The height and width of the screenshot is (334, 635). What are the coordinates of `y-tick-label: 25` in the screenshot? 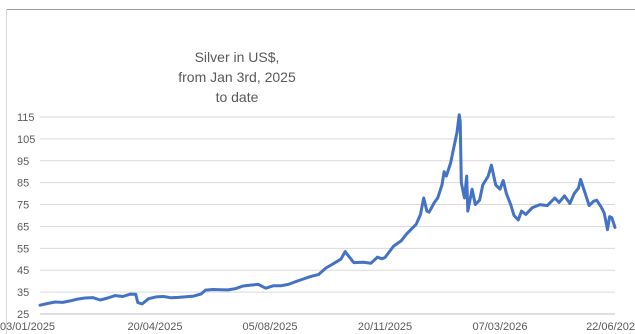 It's located at (23, 315).